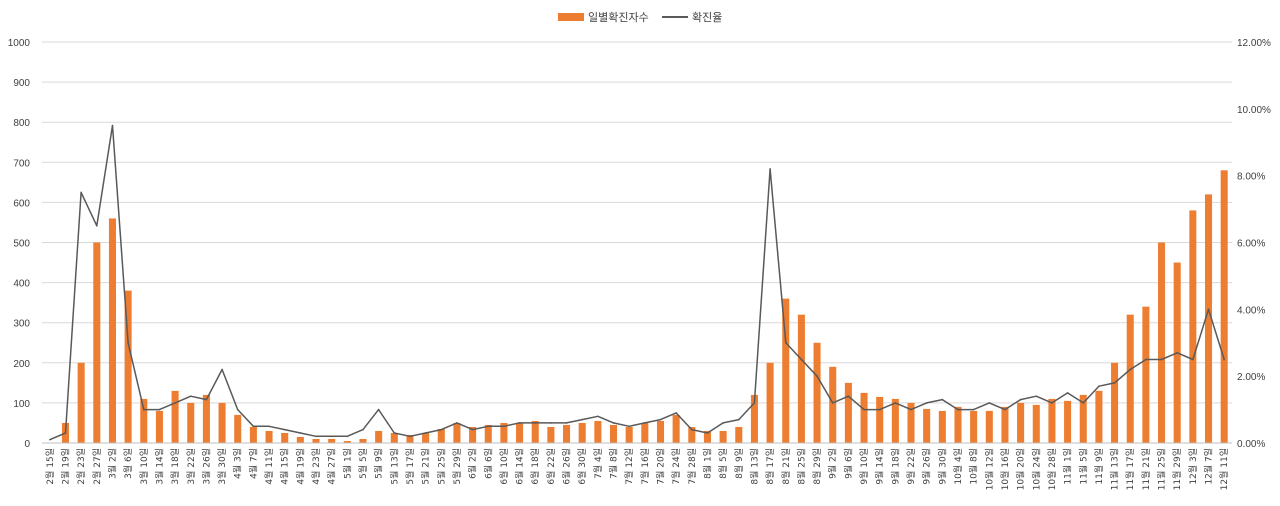 The height and width of the screenshot is (506, 1280). I want to click on x-tick-label: 8월 9일, so click(739, 463).